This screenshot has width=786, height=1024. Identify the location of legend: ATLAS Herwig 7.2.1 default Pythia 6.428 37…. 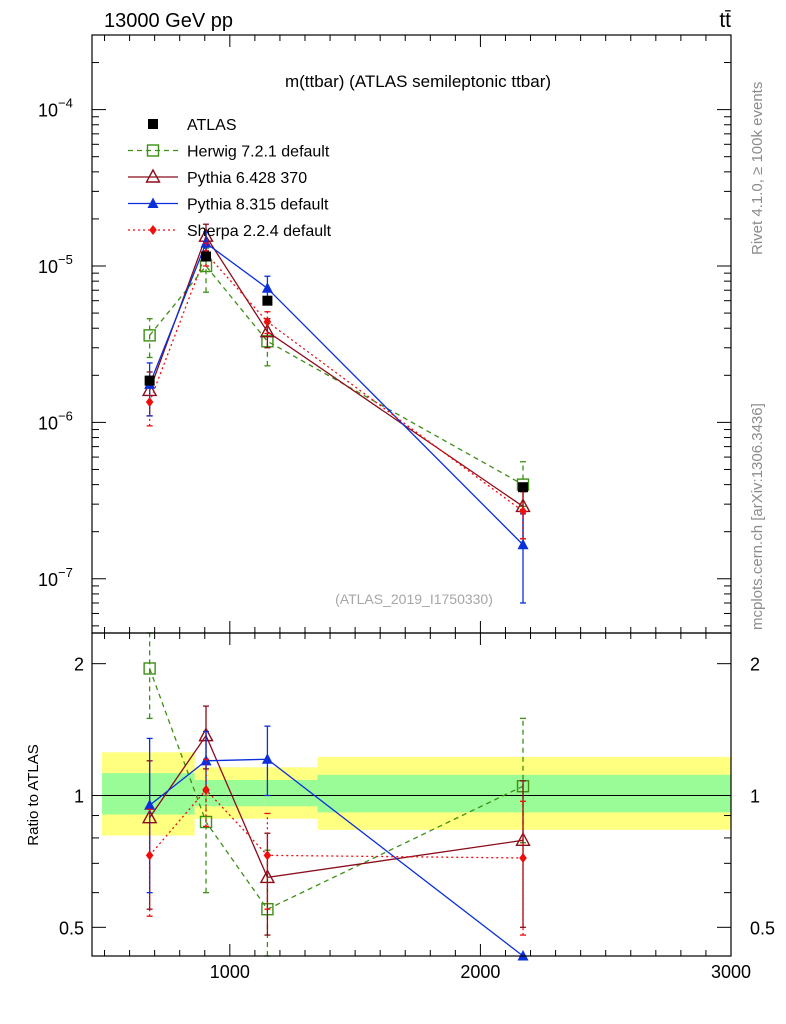
(230, 178).